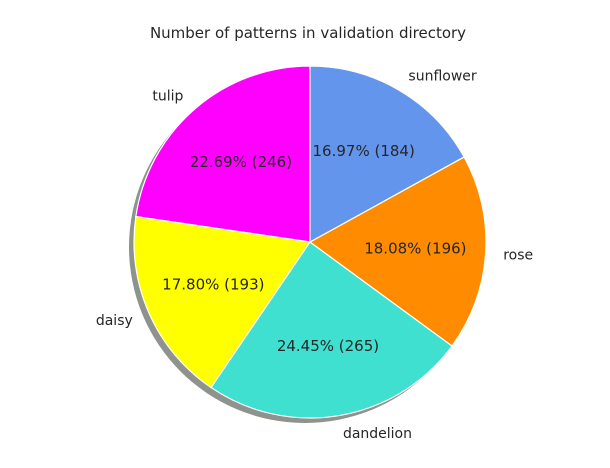 This screenshot has height=468, width=610. Describe the element at coordinates (241, 162) in the screenshot. I see `percent-label-tulip: 22.69% (246)` at that location.